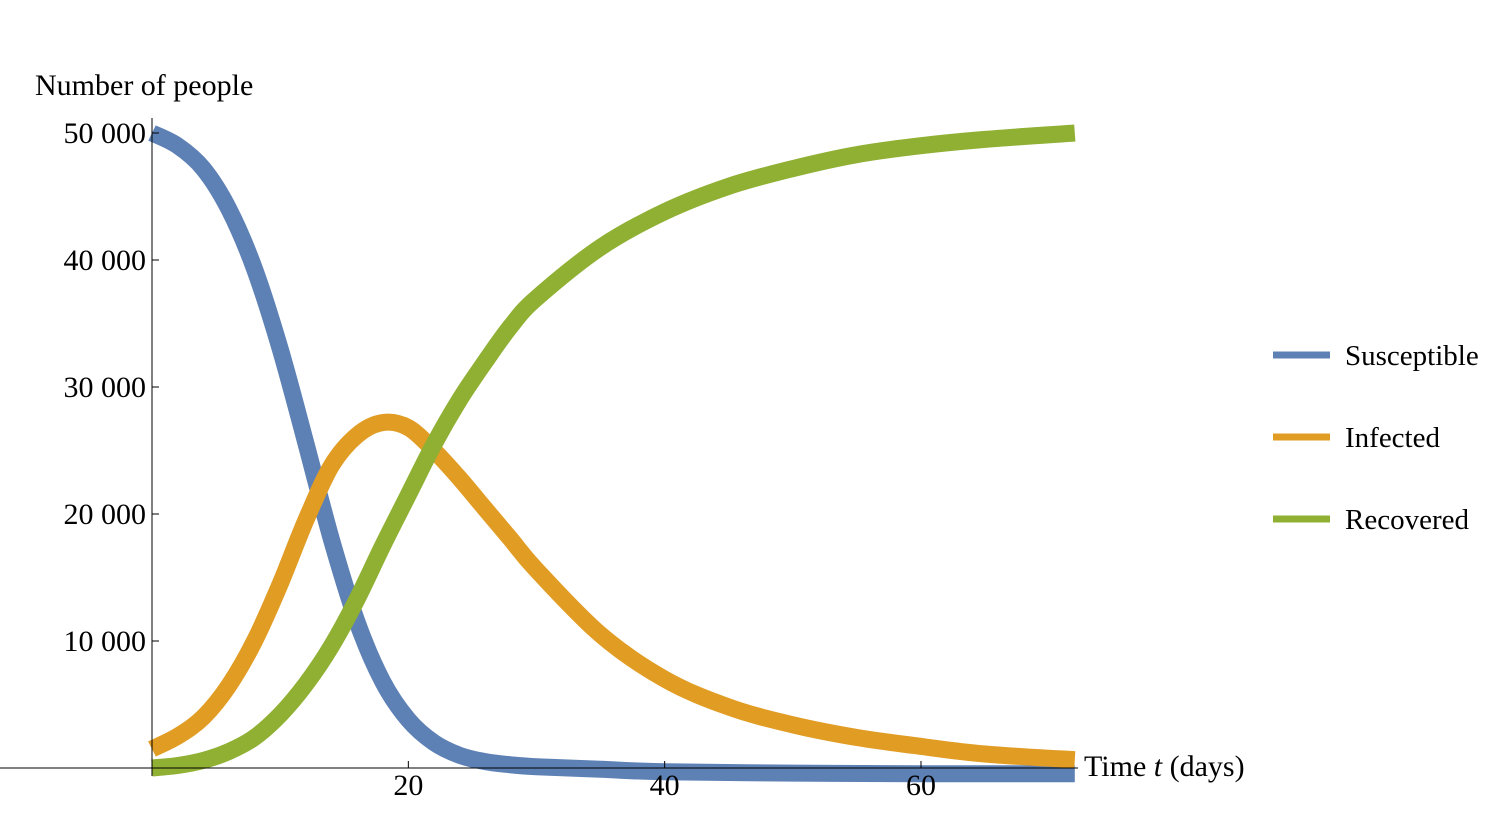  Describe the element at coordinates (1119, 766) in the screenshot. I see `x-axis-label-prefix: Time` at that location.